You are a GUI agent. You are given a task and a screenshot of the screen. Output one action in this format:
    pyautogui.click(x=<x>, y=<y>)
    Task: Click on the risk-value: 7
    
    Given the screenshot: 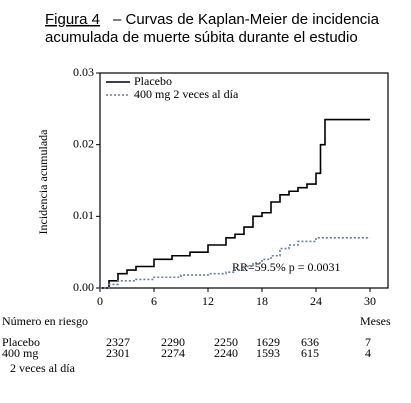 What is the action you would take?
    pyautogui.click(x=368, y=342)
    